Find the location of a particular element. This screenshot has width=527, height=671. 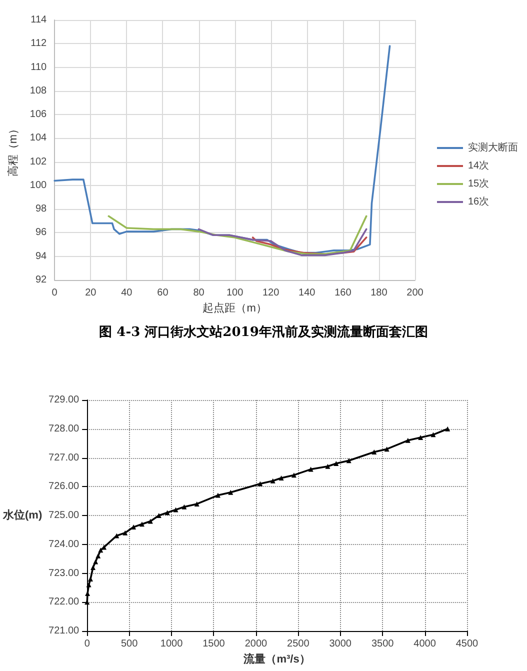

x-tick-label: 1000 is located at coordinates (172, 644).